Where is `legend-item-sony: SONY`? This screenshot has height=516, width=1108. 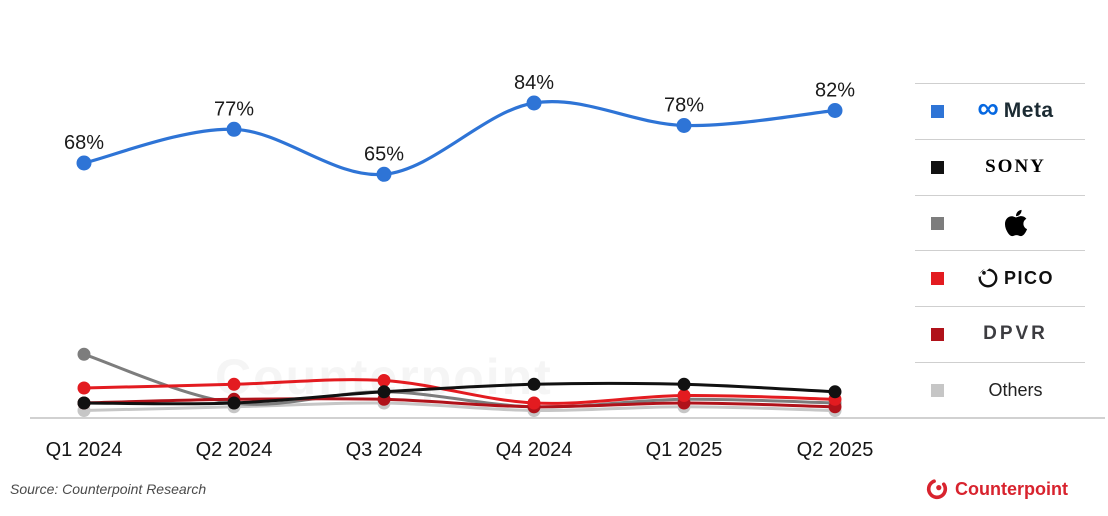 legend-item-sony: SONY is located at coordinates (1001, 167).